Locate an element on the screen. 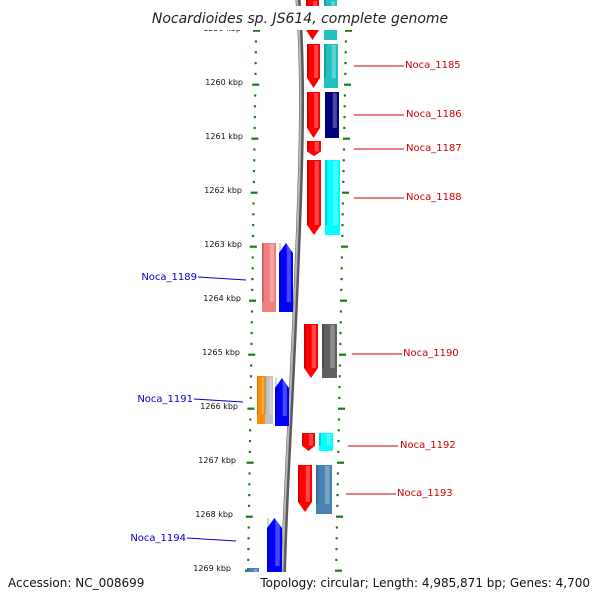  gene-label-noca-1188: Noca_1188 is located at coordinates (434, 197).